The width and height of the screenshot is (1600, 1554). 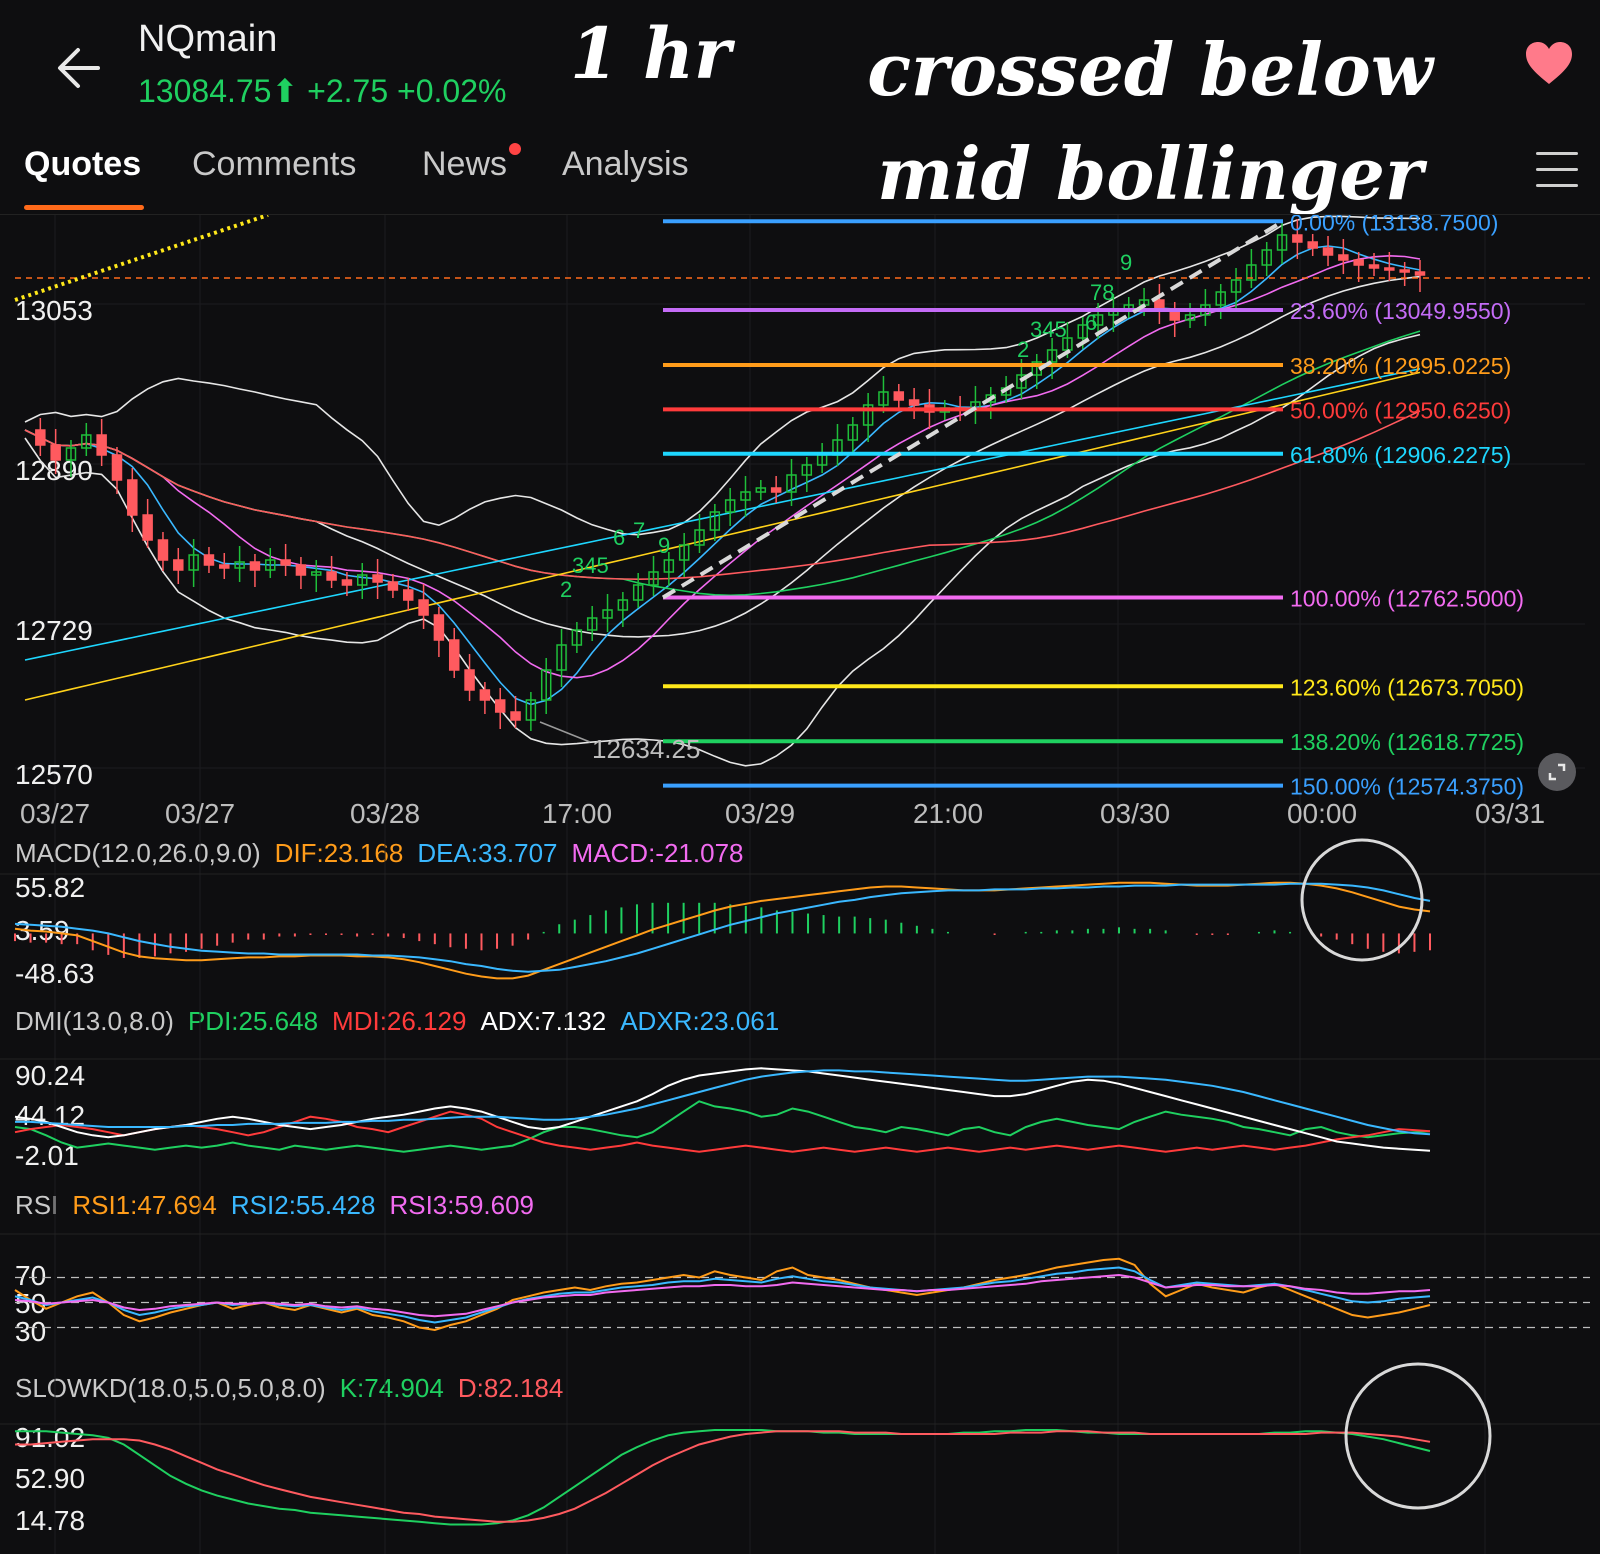 What do you see at coordinates (1407, 687) in the screenshot?
I see `fibonacci-level-label: 123.60% (12673.7050)` at bounding box center [1407, 687].